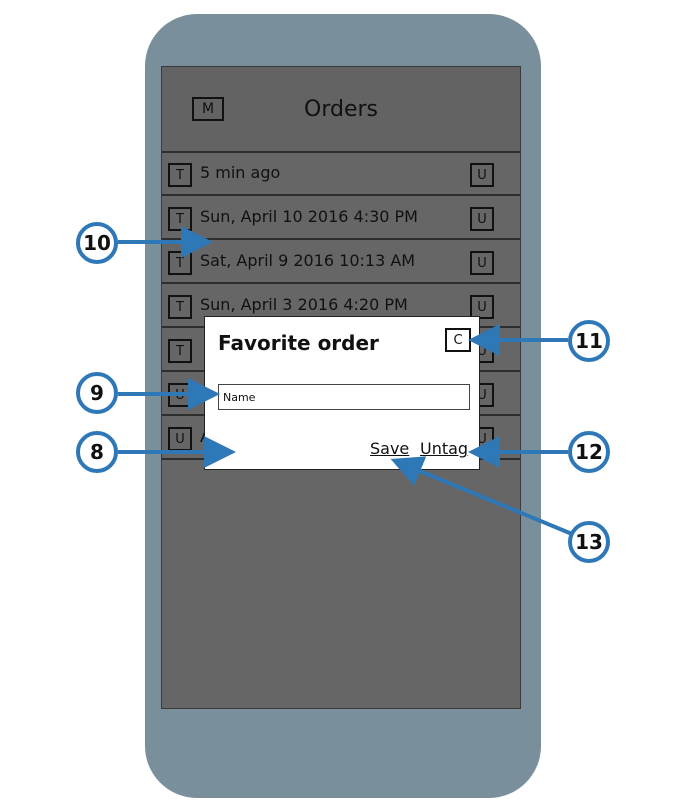 This screenshot has width=680, height=801. What do you see at coordinates (341, 174) in the screenshot?
I see `order-row: T 5 min ago U` at bounding box center [341, 174].